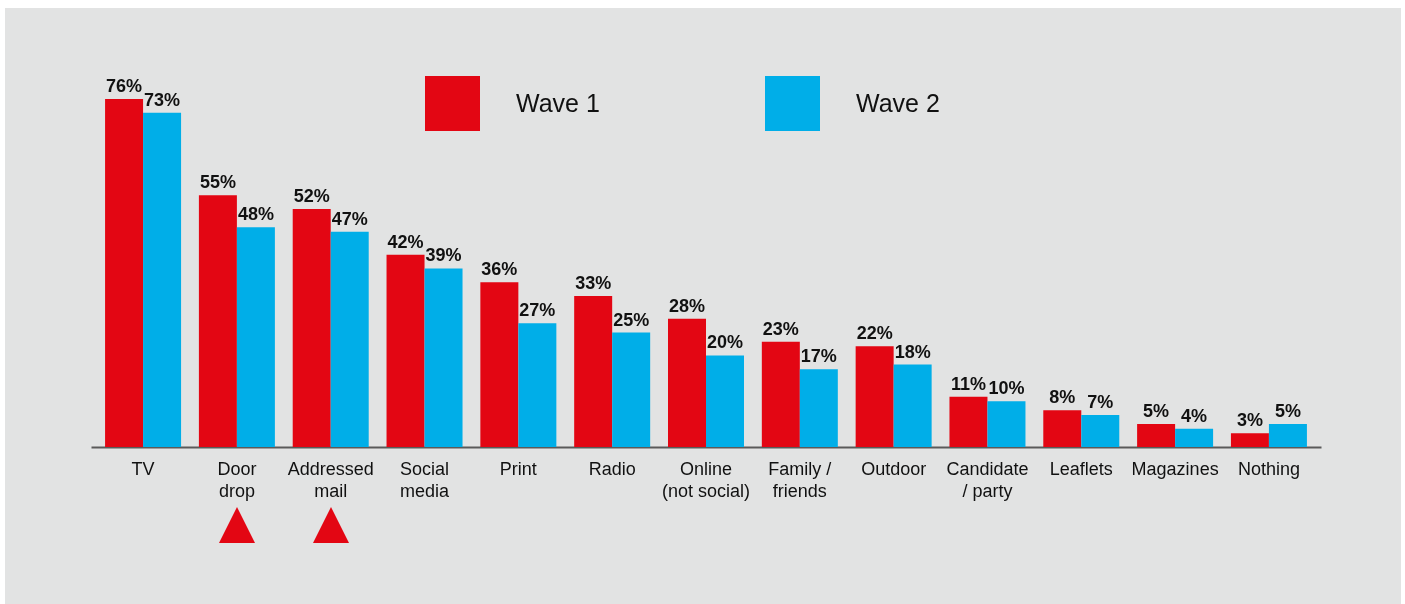  Describe the element at coordinates (425, 479) in the screenshot. I see `x-tick-label: Social media` at that location.